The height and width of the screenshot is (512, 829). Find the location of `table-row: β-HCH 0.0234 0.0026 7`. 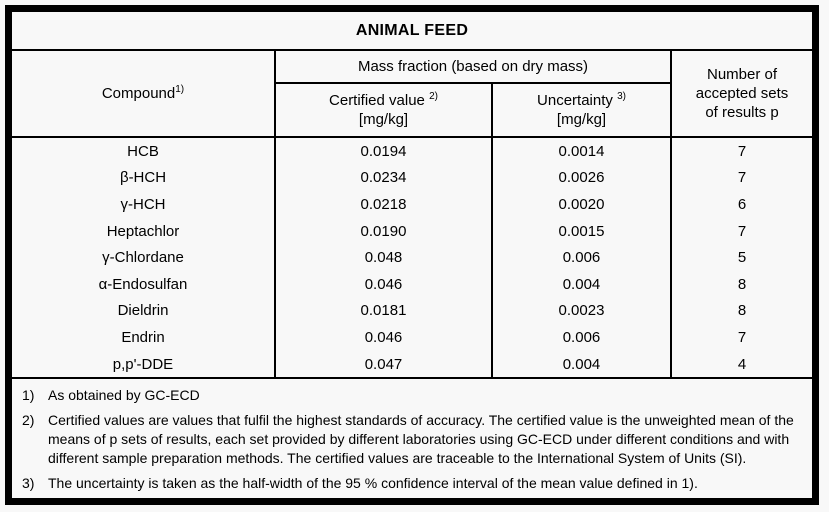

table-row: β-HCH 0.0234 0.0026 7 is located at coordinates (412, 178).